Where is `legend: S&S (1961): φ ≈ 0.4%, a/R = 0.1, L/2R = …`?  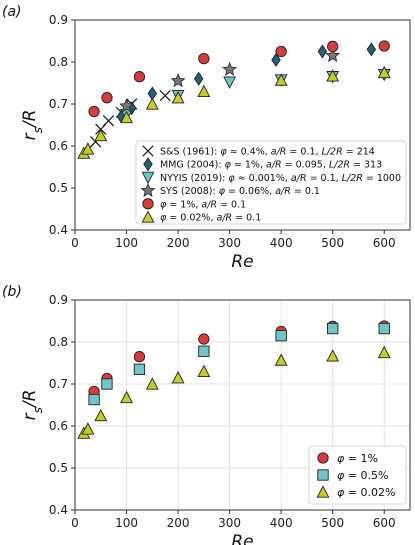 legend: S&S (1961): φ ≈ 0.4%, a/R = 0.1, L/2R = … is located at coordinates (271, 182).